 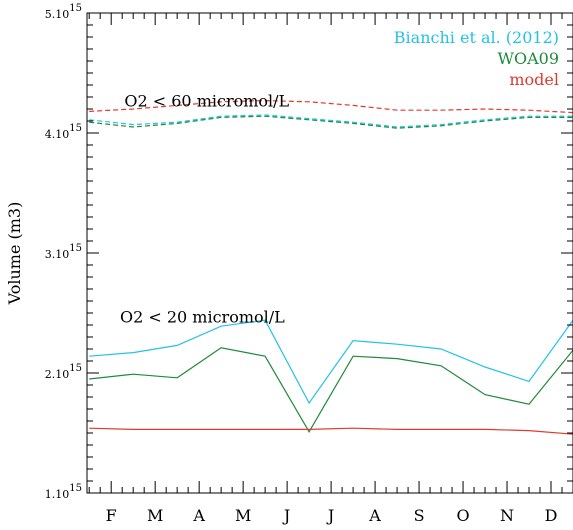 What do you see at coordinates (462, 515) in the screenshot?
I see `x-tick-label: O` at bounding box center [462, 515].